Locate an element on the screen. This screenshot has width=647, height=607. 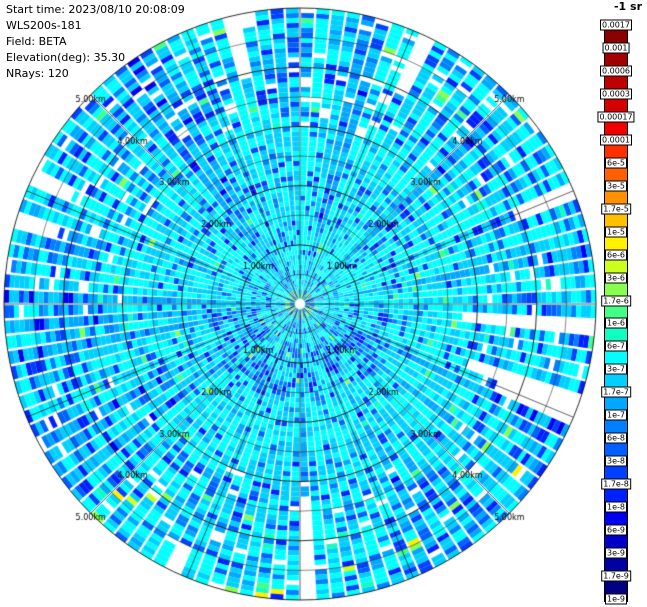
colorbar-tick-label: 1e-5 is located at coordinates (616, 232).